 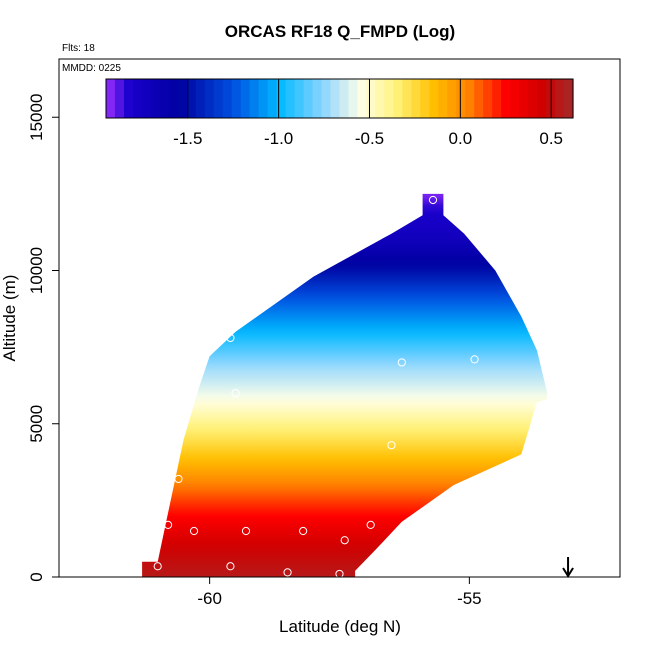 I want to click on colorbar-tick-label: -1.5, so click(x=187, y=138).